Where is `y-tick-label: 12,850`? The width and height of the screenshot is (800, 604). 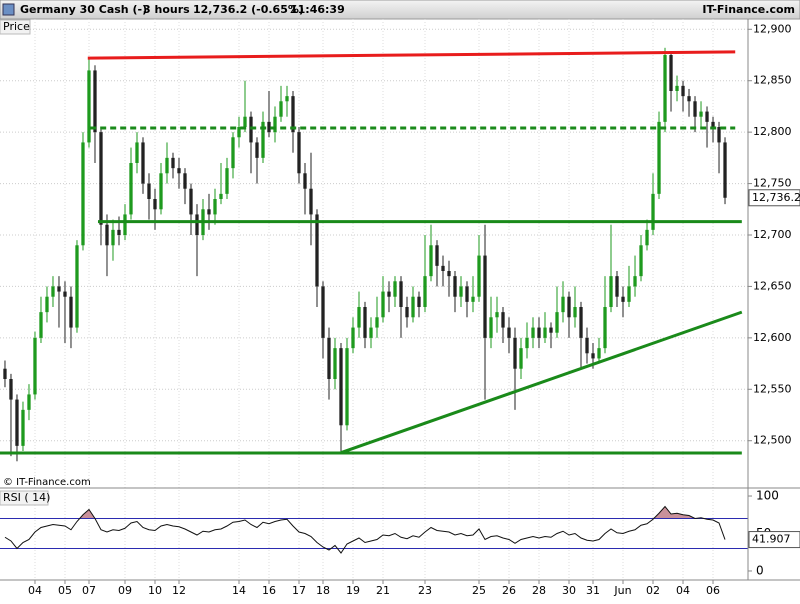 y-tick-label: 12,850 is located at coordinates (772, 80).